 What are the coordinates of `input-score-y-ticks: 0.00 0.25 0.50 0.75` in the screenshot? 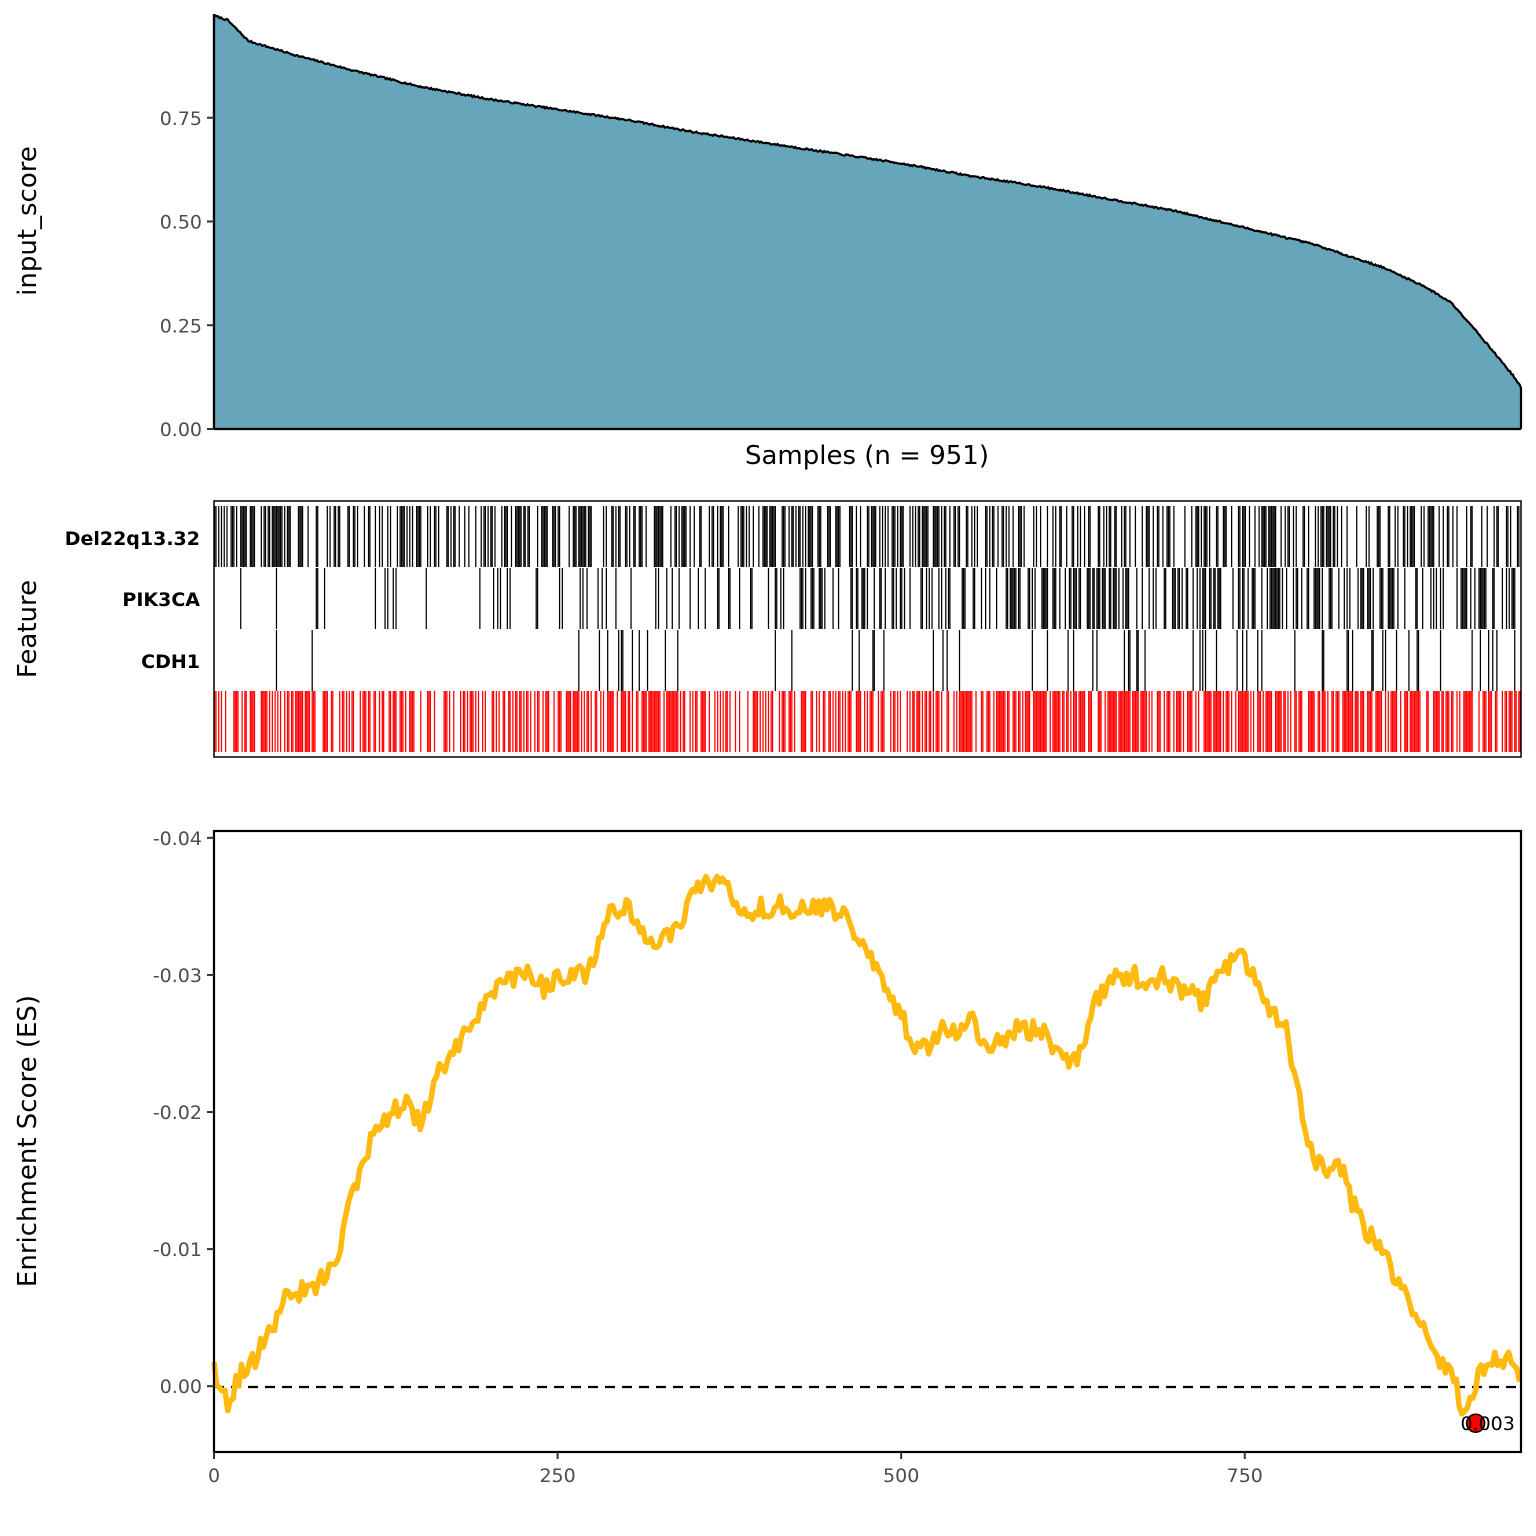 It's located at (187, 274).